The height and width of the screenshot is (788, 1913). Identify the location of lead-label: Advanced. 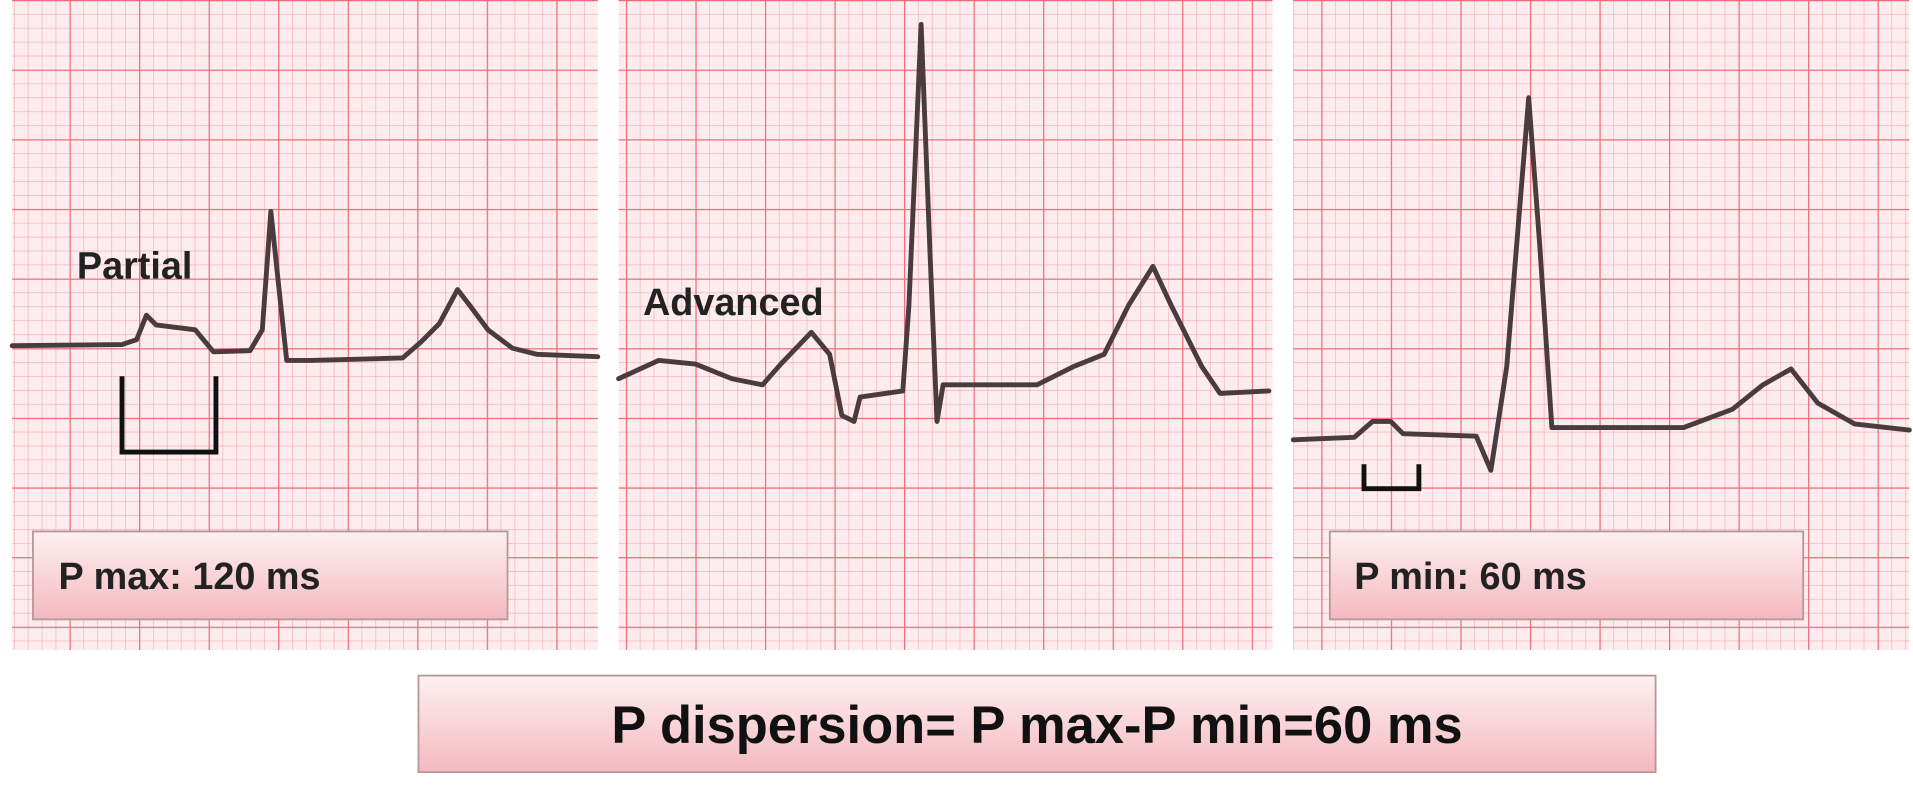
(733, 303).